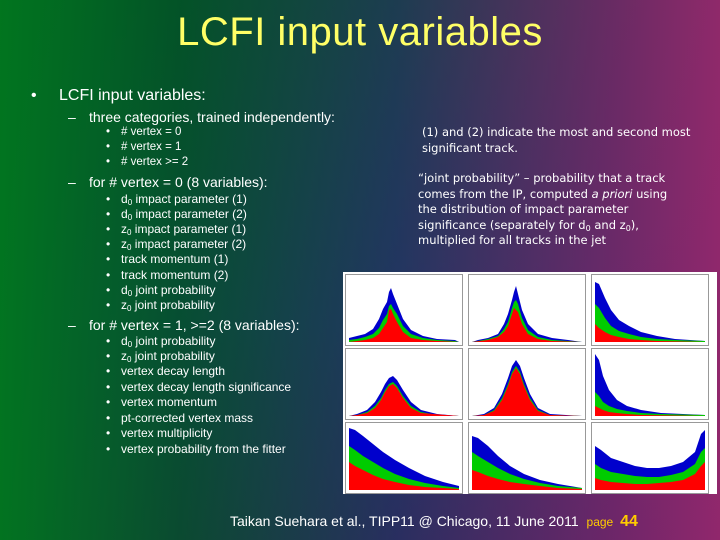  What do you see at coordinates (184, 244) in the screenshot?
I see `variable-item: z0 impact parameter (2)` at bounding box center [184, 244].